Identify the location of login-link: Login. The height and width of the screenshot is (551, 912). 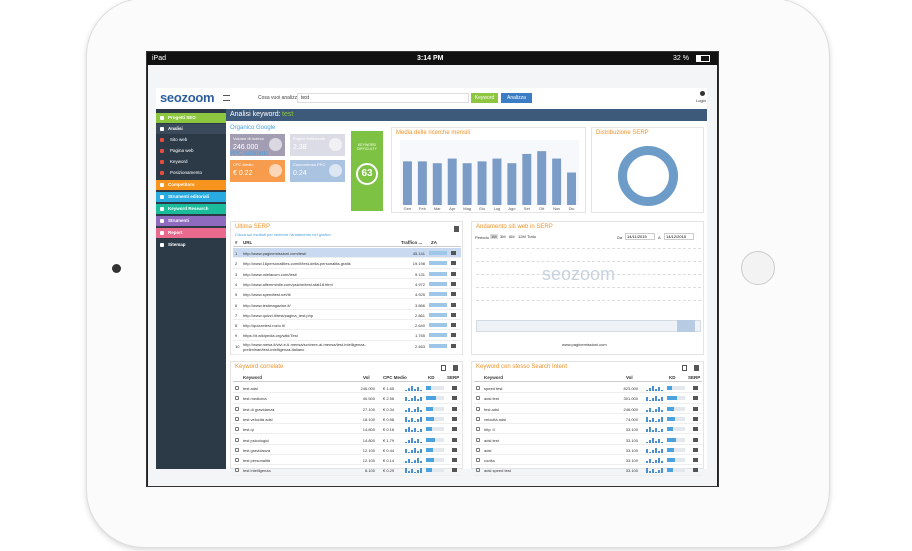
(701, 100).